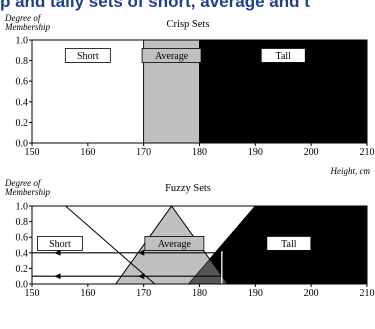 This screenshot has height=329, width=375. What do you see at coordinates (22, 41) in the screenshot?
I see `crisp-y-tick-label: 1.0` at bounding box center [22, 41].